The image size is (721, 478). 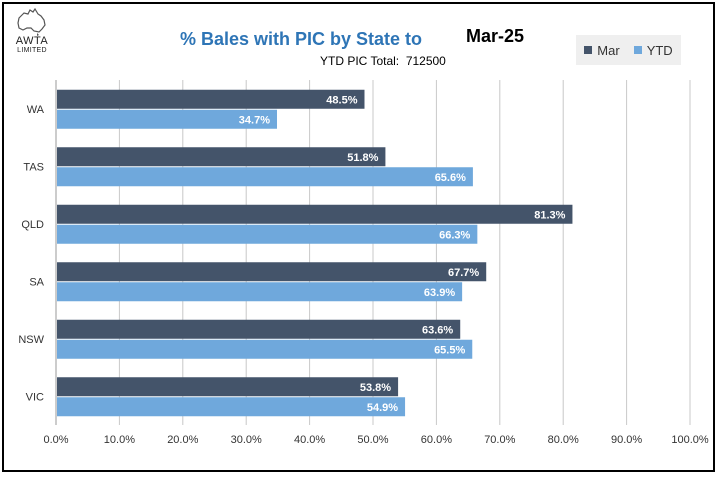 I want to click on data-label-mar: 81.3%, so click(x=549, y=215).